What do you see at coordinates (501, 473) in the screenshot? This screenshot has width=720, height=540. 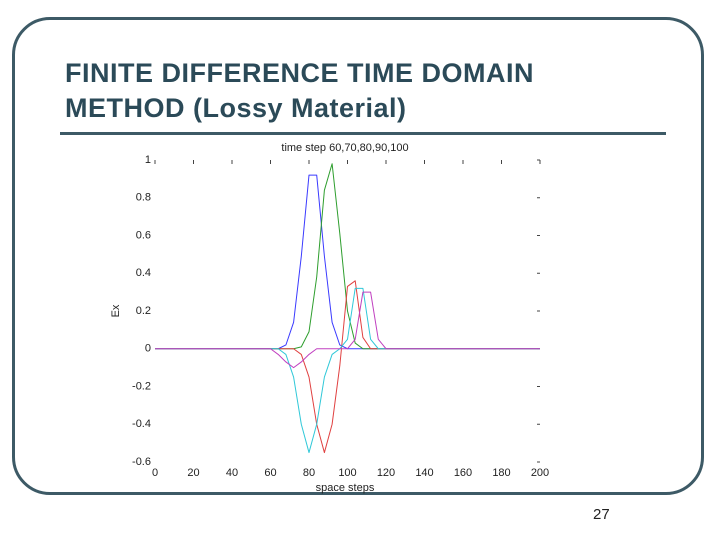 I see `x-tick-label: 180` at bounding box center [501, 473].